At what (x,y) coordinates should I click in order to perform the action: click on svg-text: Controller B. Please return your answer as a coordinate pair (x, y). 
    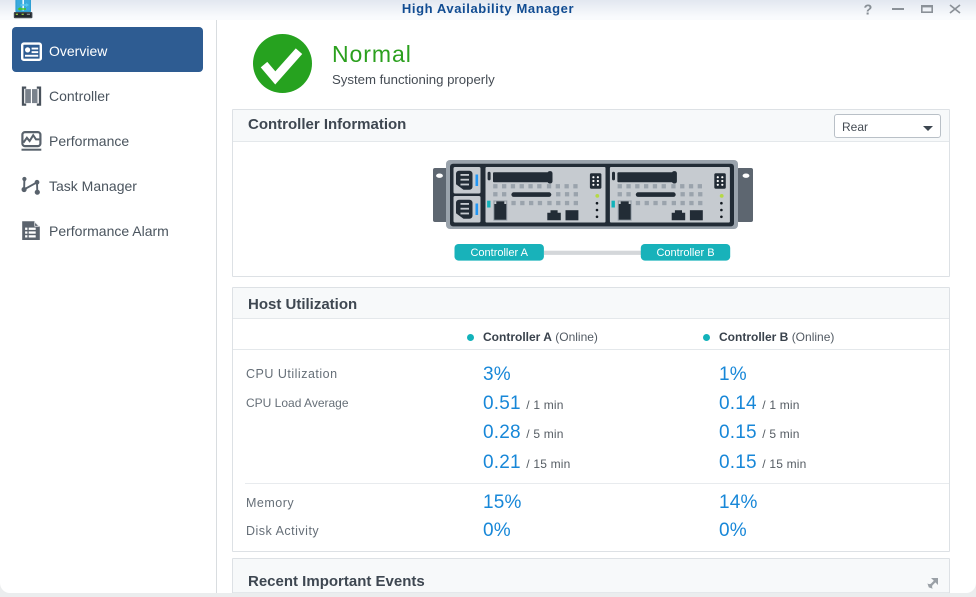
    Looking at the image, I should click on (685, 253).